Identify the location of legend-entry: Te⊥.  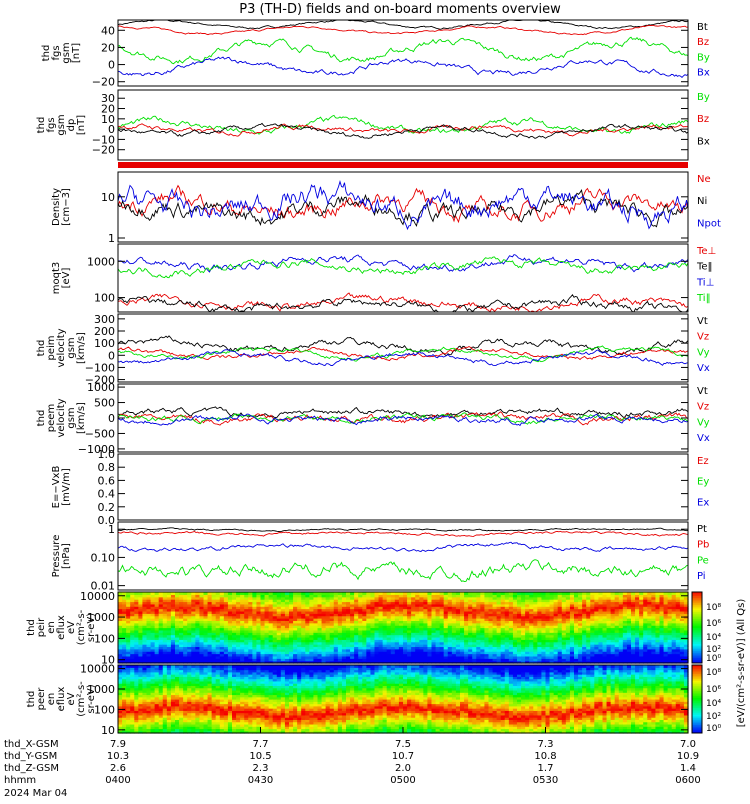
(706, 251).